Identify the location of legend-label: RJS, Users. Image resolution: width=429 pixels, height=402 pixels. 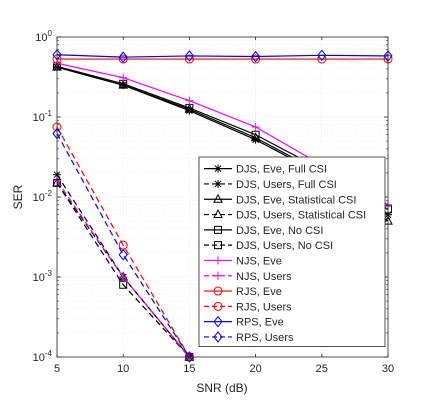
(264, 307).